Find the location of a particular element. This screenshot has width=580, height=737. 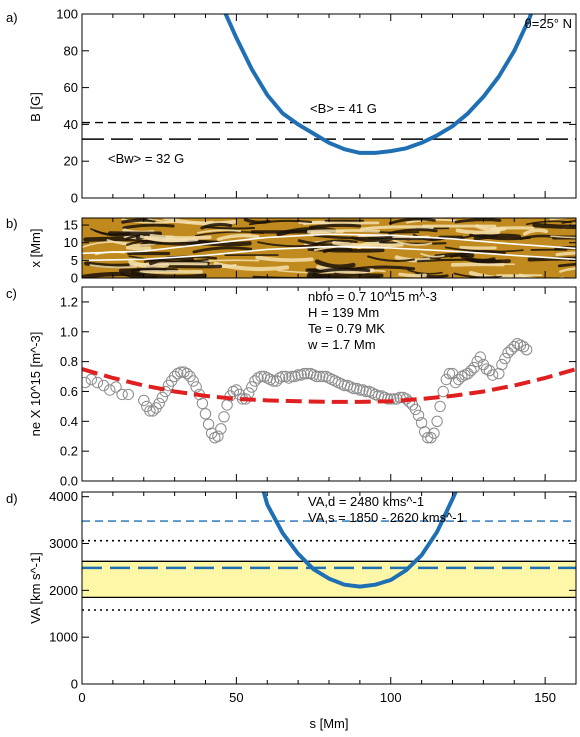

y-tick-label: 3000 is located at coordinates (63, 543).